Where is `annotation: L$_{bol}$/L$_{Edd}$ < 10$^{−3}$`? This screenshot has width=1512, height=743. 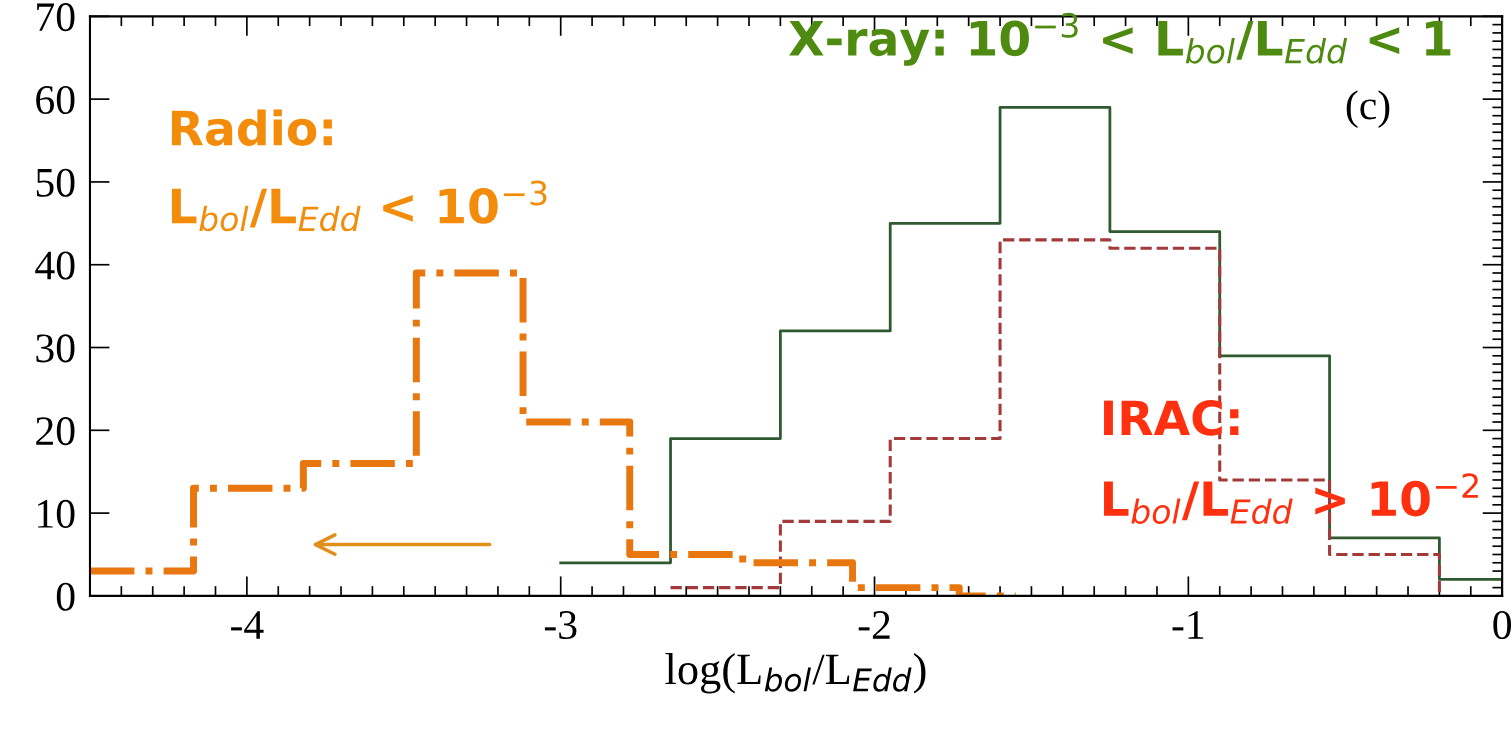
annotation: L$_{bol}$/L$_{Edd}$ < 10$^{−3}$ is located at coordinates (359, 206).